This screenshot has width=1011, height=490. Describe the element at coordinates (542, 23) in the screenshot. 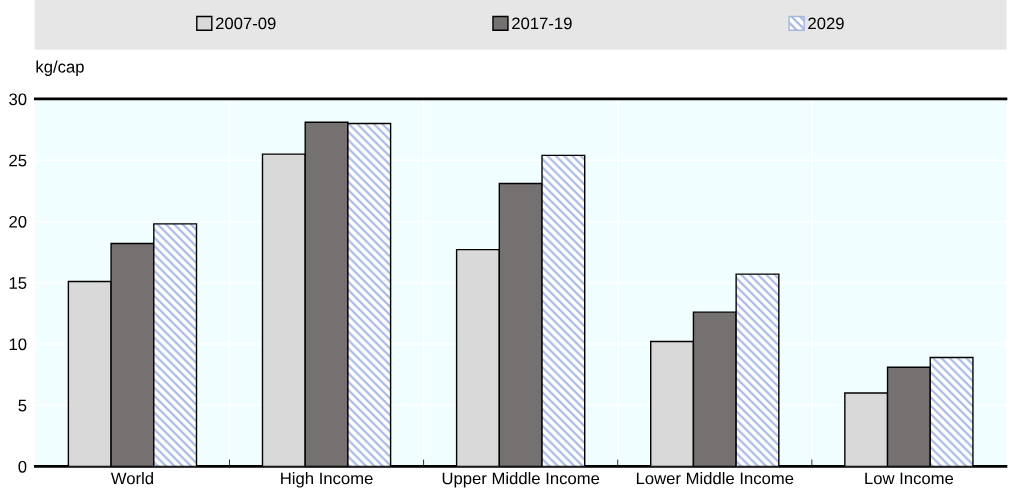

I see `legend-label: 2017-19` at that location.